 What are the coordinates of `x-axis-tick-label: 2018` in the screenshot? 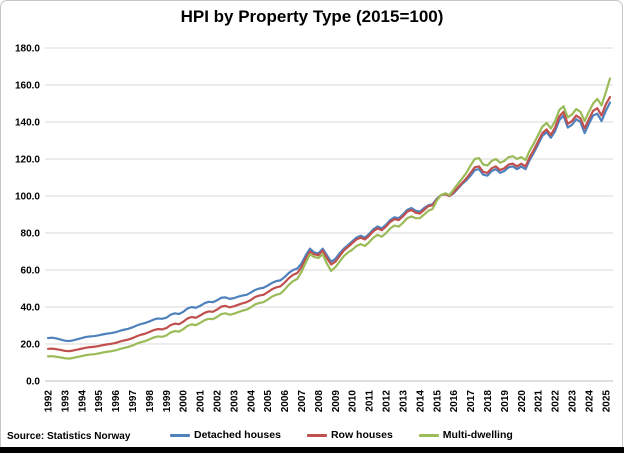 It's located at (488, 401).